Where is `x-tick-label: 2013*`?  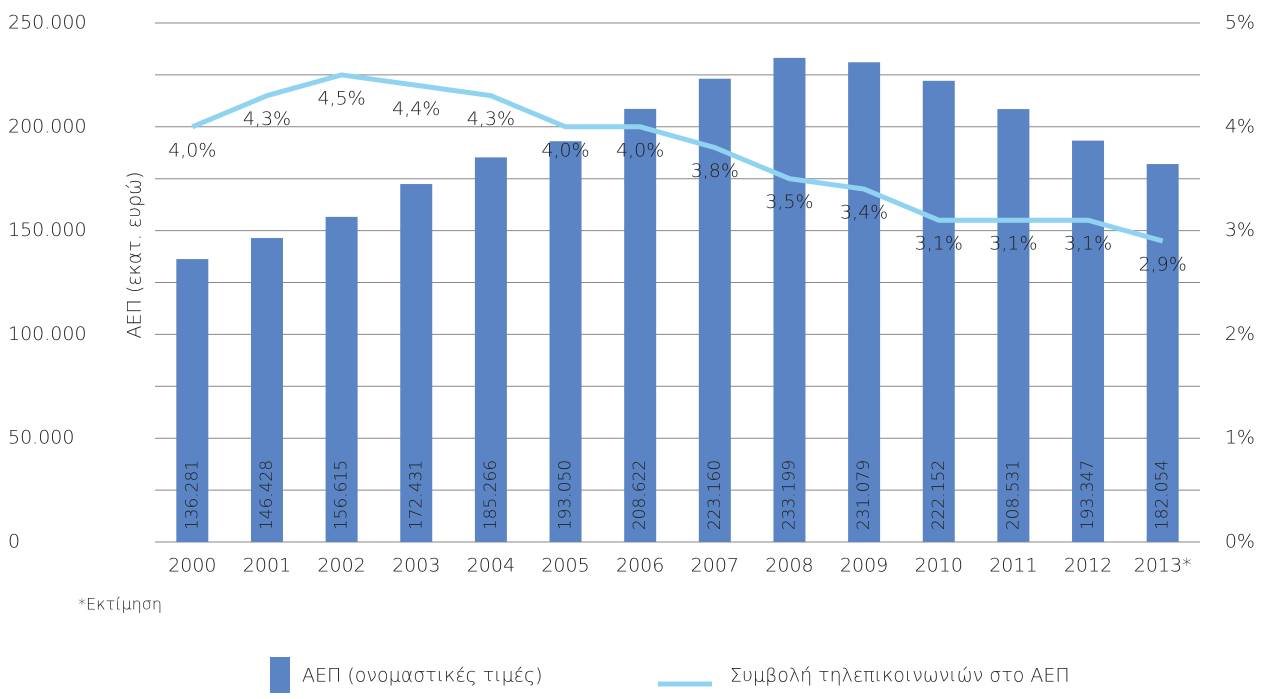
x-tick-label: 2013* is located at coordinates (1163, 566).